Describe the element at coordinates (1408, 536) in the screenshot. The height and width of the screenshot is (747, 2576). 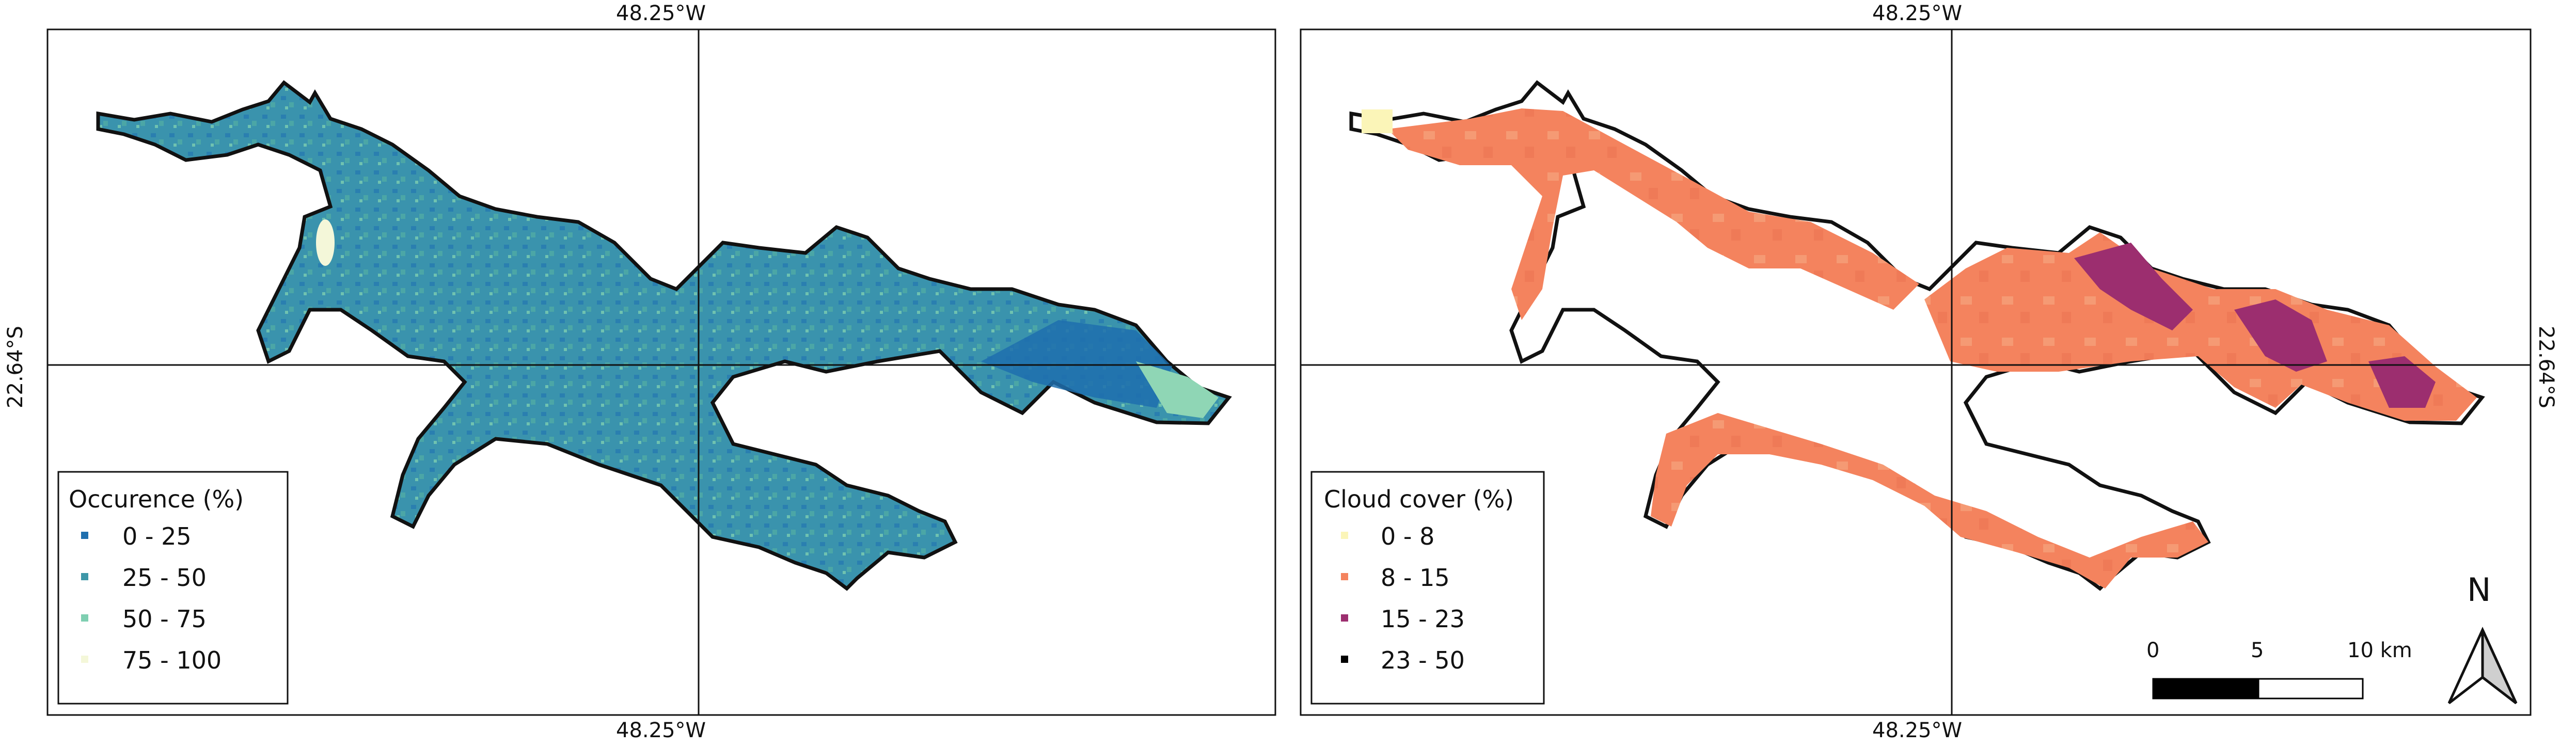
I see `legend-label-0: 0 - 8` at that location.